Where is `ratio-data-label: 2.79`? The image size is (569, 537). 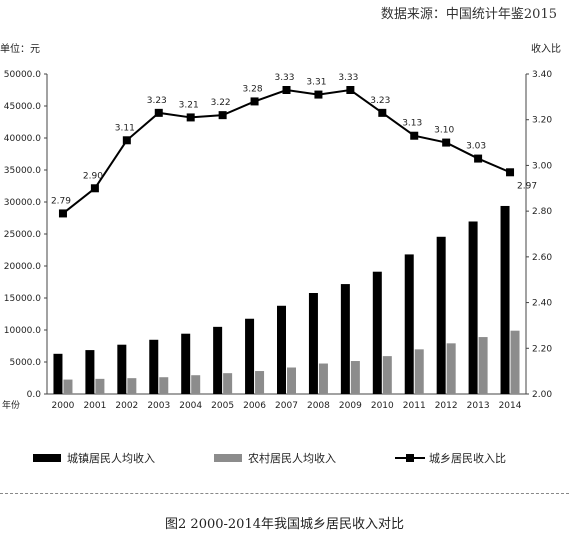 ratio-data-label: 2.79 is located at coordinates (61, 201).